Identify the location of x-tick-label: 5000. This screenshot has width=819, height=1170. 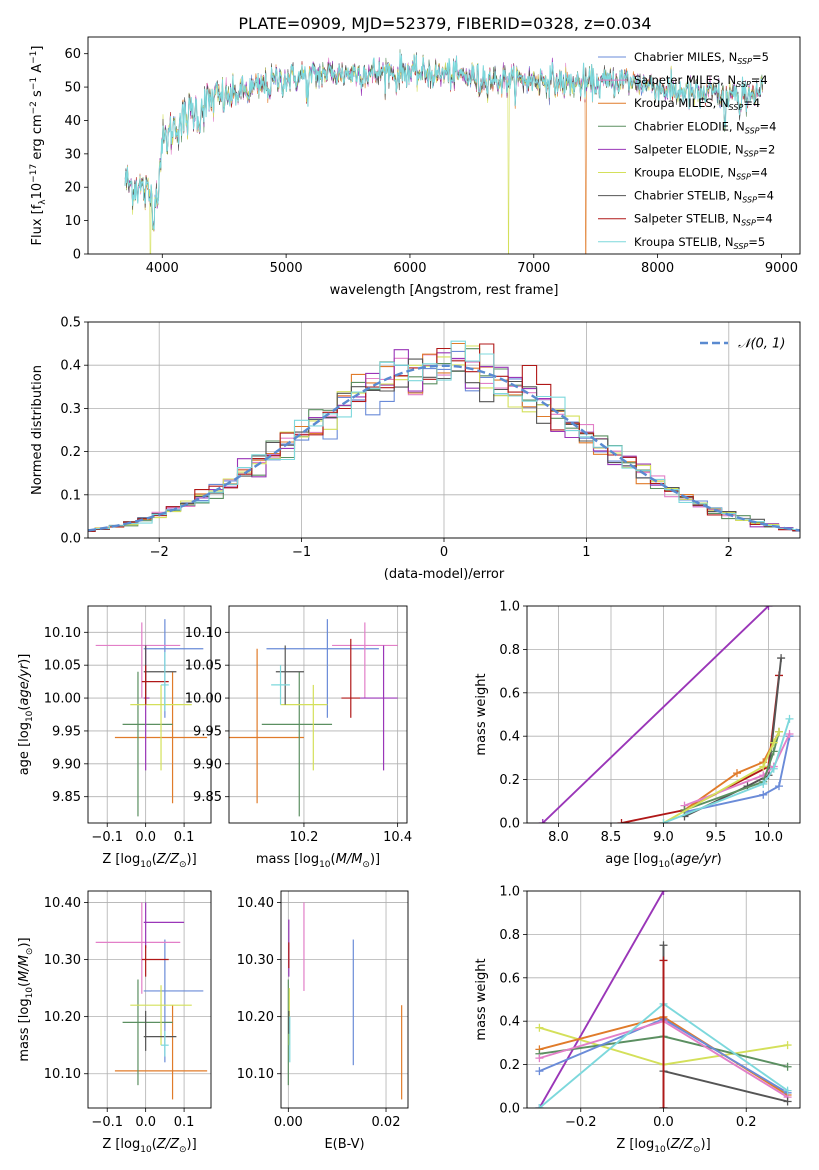
(286, 268).